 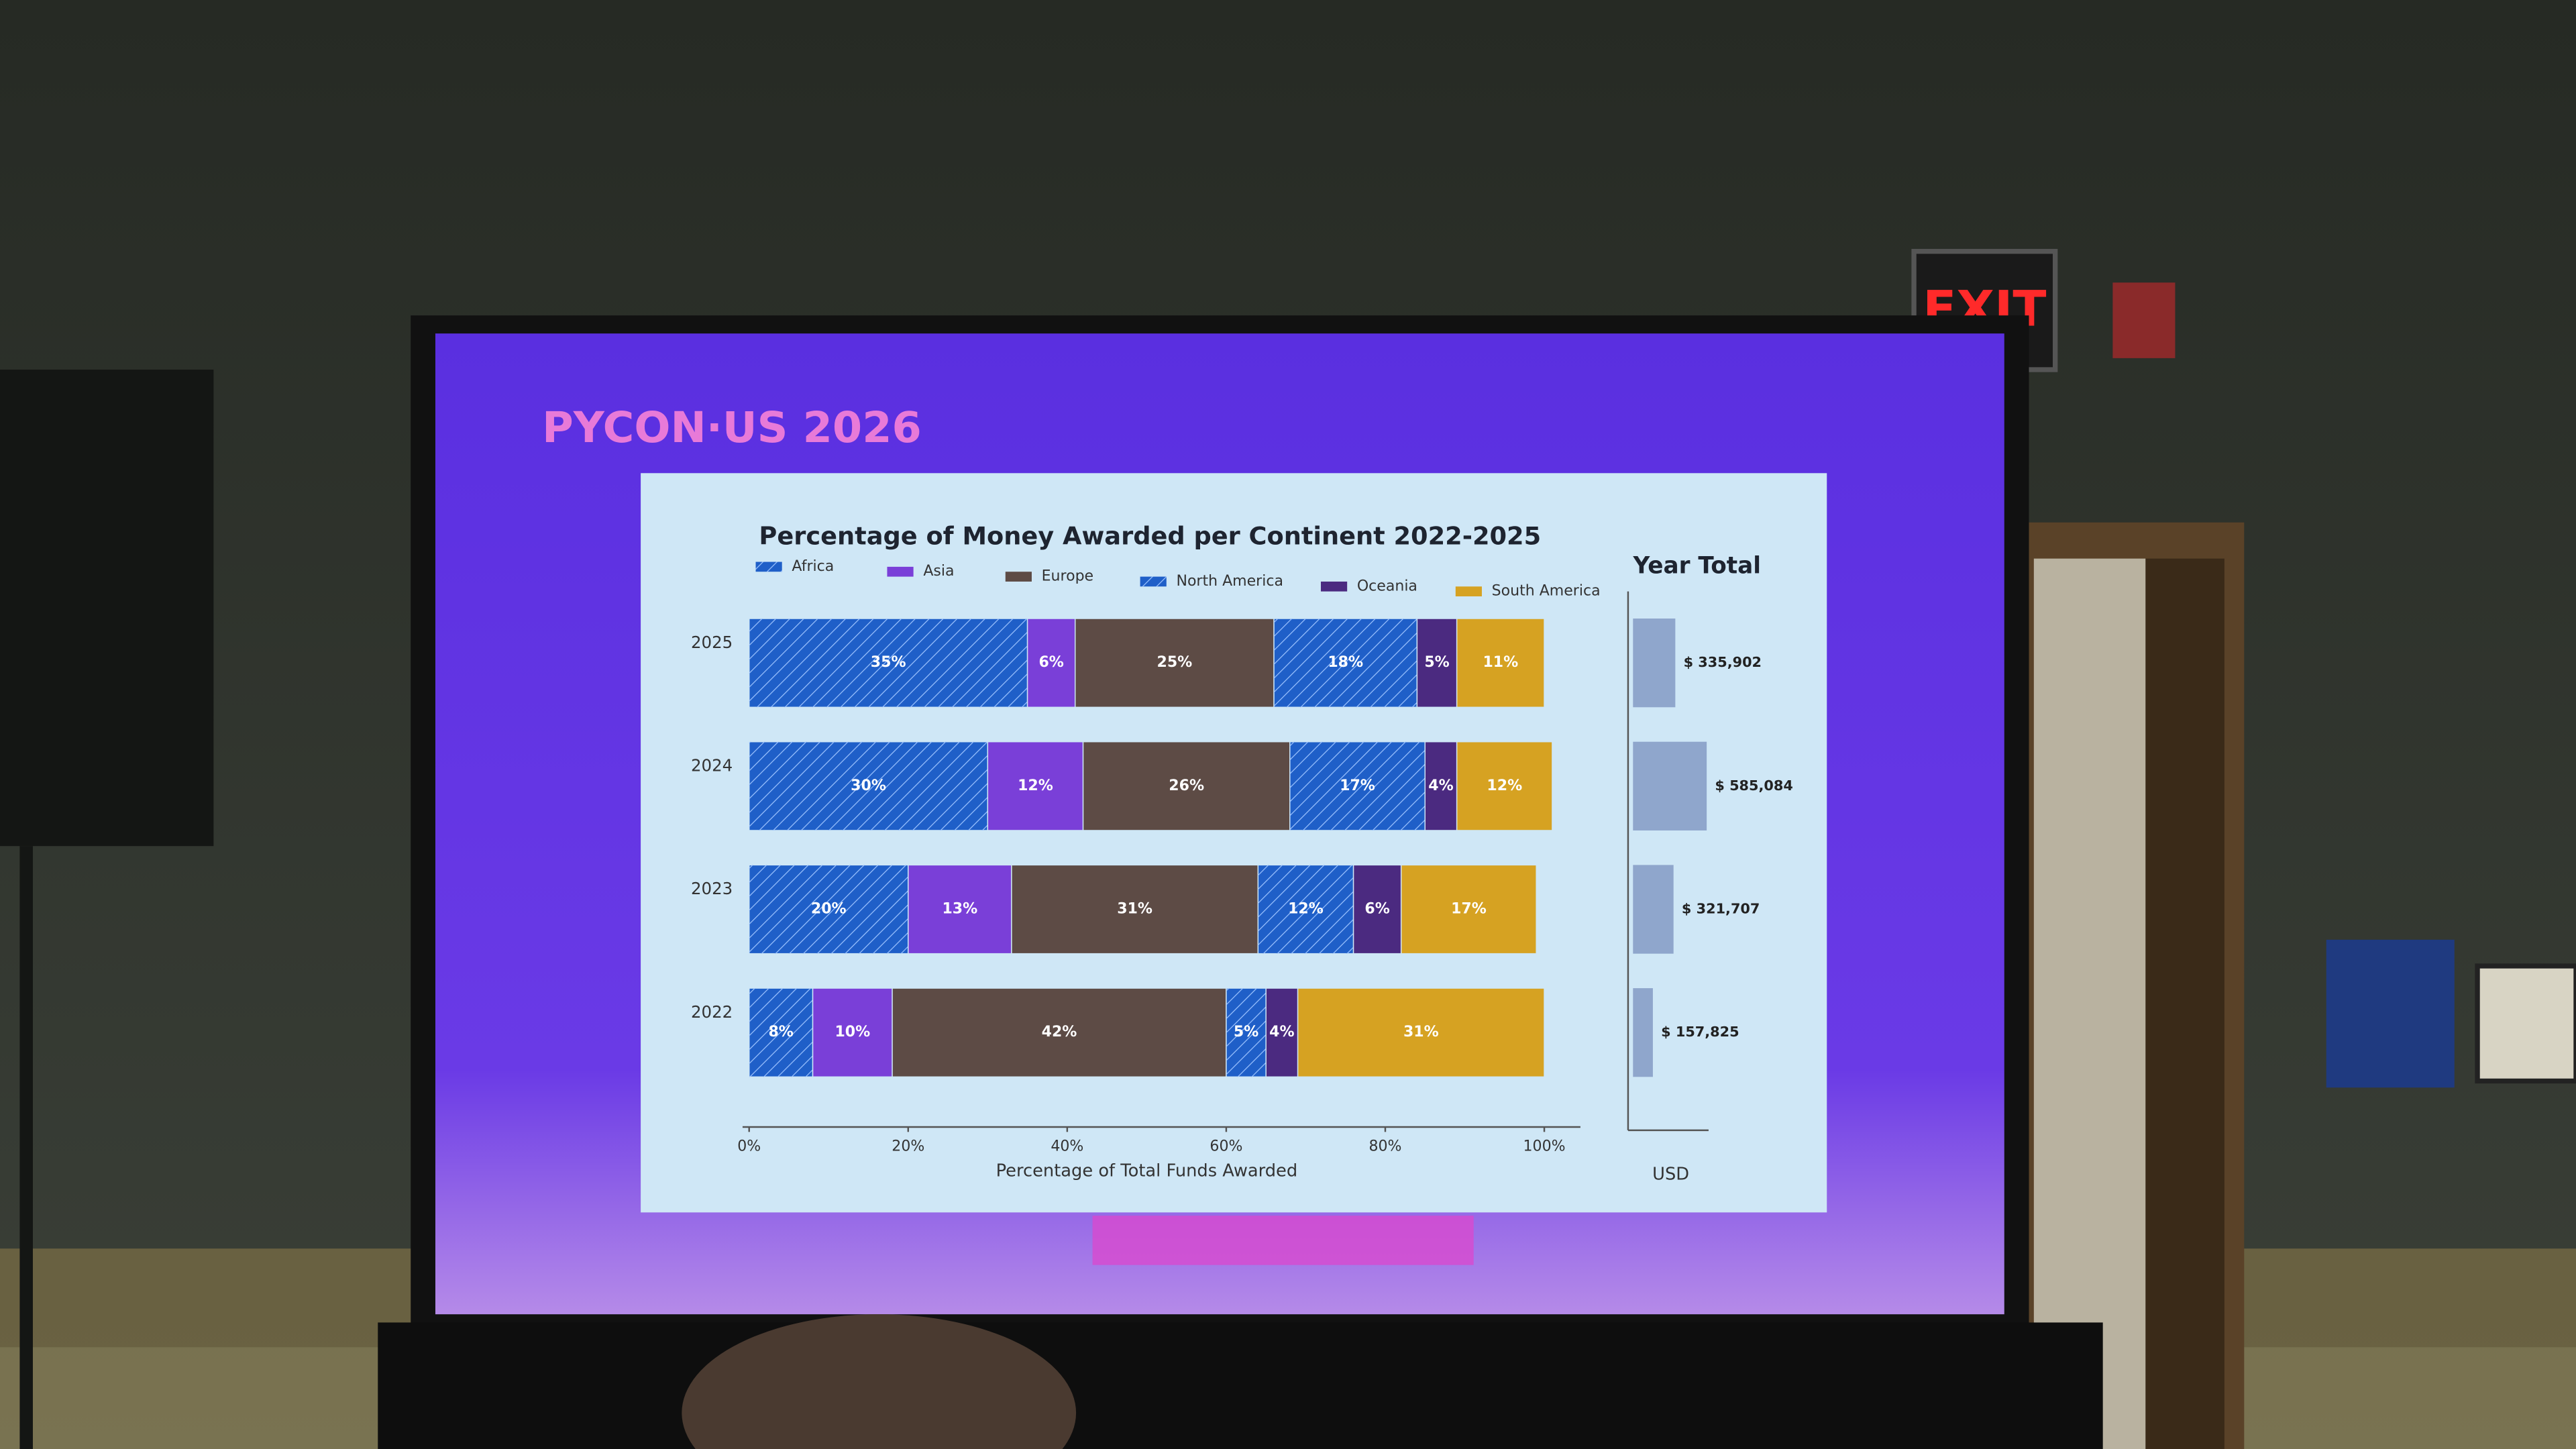 What do you see at coordinates (813, 566) in the screenshot?
I see `legend-label: Africa` at bounding box center [813, 566].